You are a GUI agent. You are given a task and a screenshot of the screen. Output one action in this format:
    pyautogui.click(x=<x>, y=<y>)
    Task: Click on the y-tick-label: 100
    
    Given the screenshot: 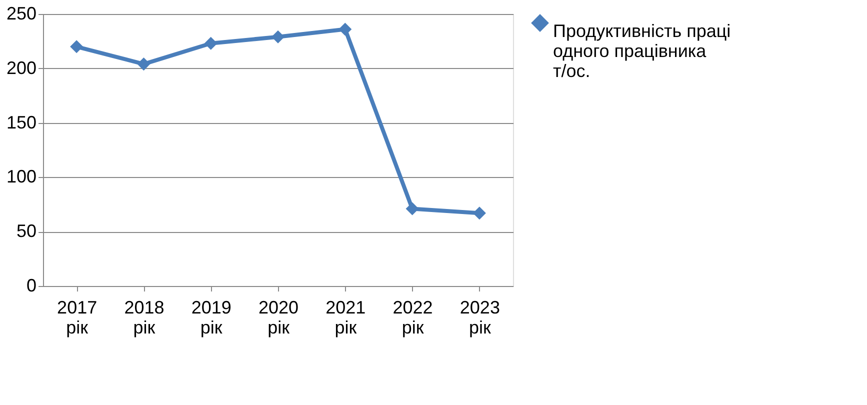 What is the action you would take?
    pyautogui.click(x=21, y=176)
    